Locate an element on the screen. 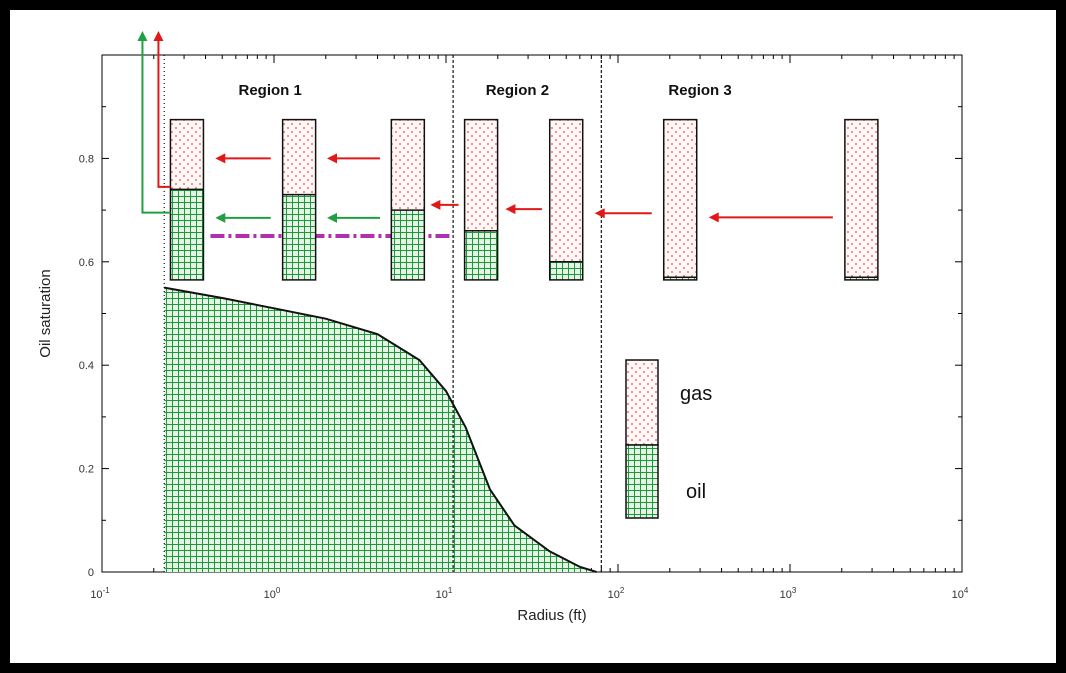 This screenshot has width=1066, height=673. region-label: Region 1 is located at coordinates (269, 90).